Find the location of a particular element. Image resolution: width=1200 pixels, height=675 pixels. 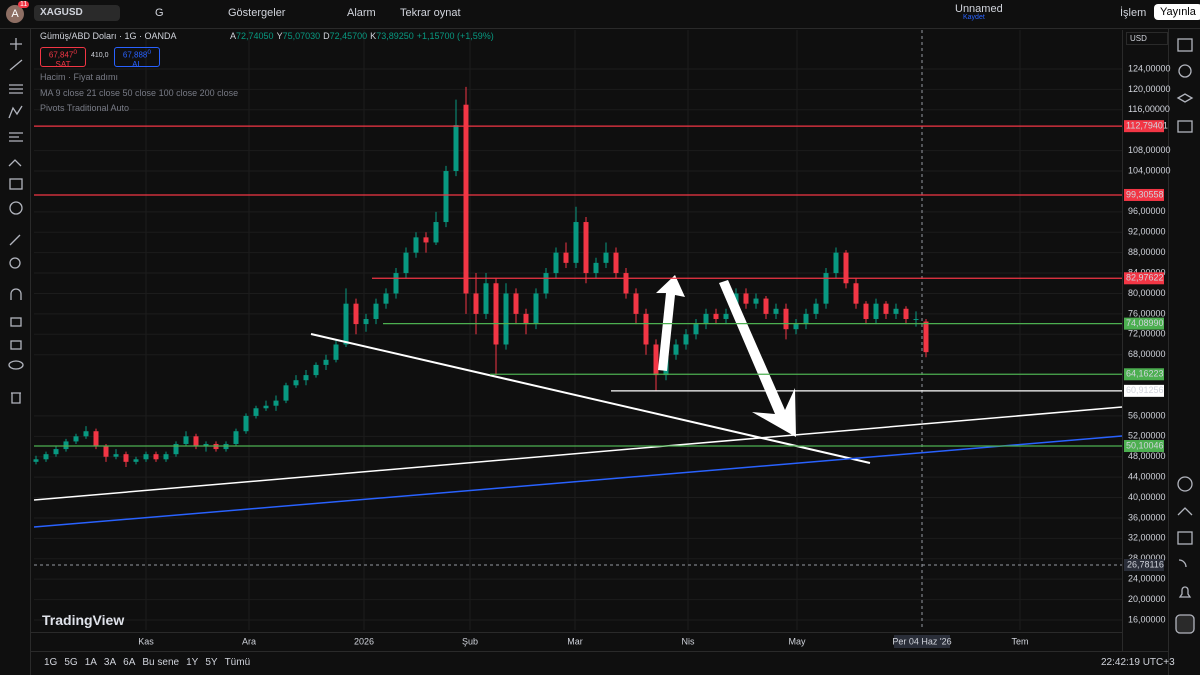

ohlc-value: 72,74050 is located at coordinates (255, 36).